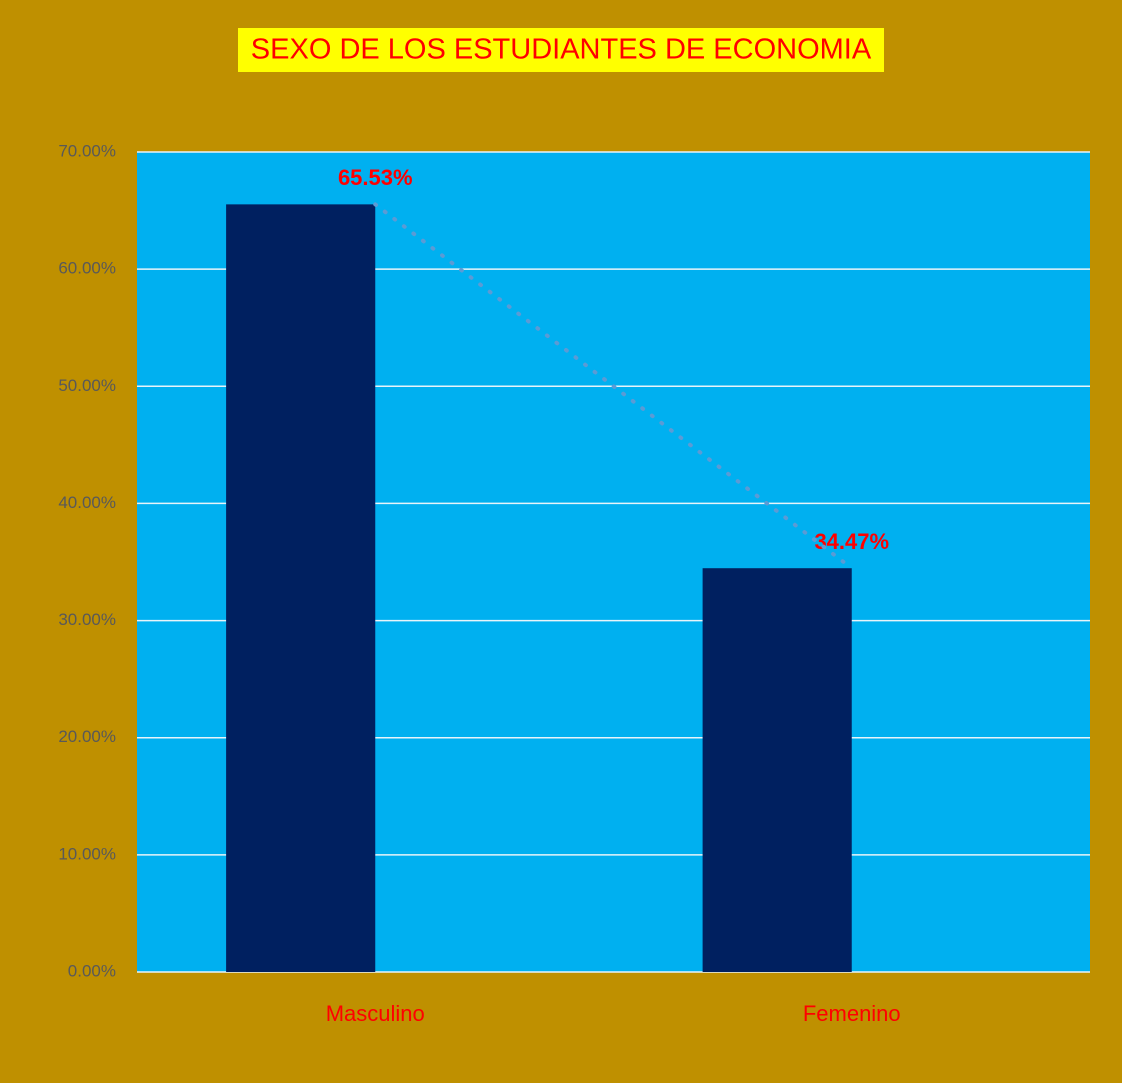  Describe the element at coordinates (87, 268) in the screenshot. I see `y-tick-label: 60.00%` at that location.